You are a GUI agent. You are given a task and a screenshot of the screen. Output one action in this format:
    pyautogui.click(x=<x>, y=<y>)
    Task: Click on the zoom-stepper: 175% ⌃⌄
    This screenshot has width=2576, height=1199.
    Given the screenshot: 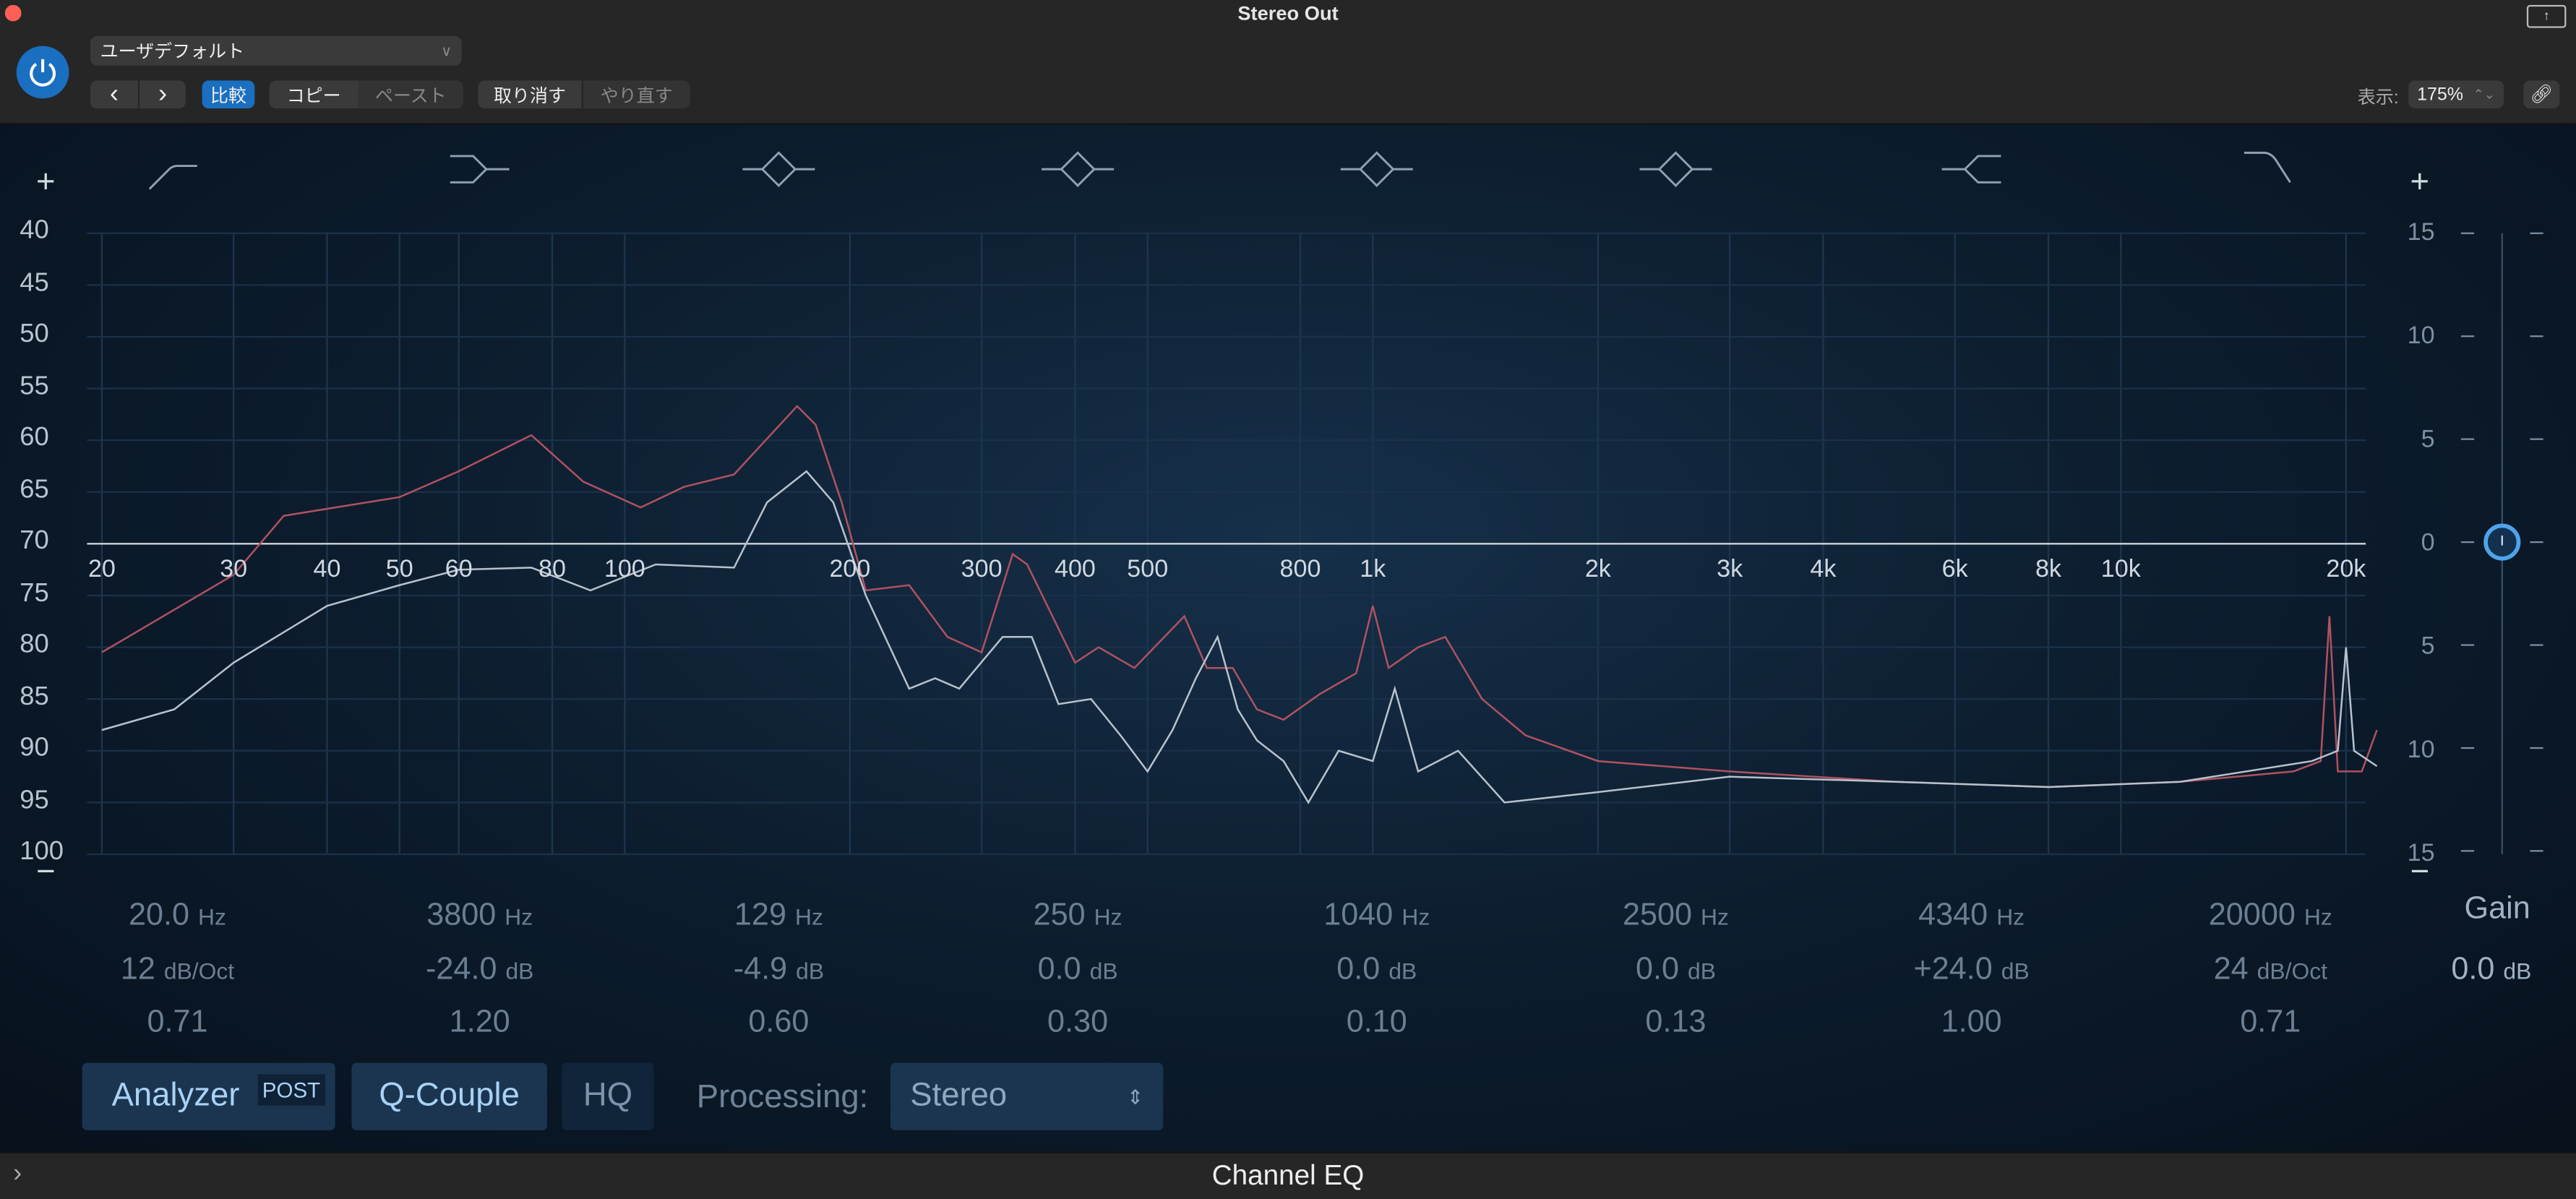 What is the action you would take?
    pyautogui.click(x=2456, y=94)
    